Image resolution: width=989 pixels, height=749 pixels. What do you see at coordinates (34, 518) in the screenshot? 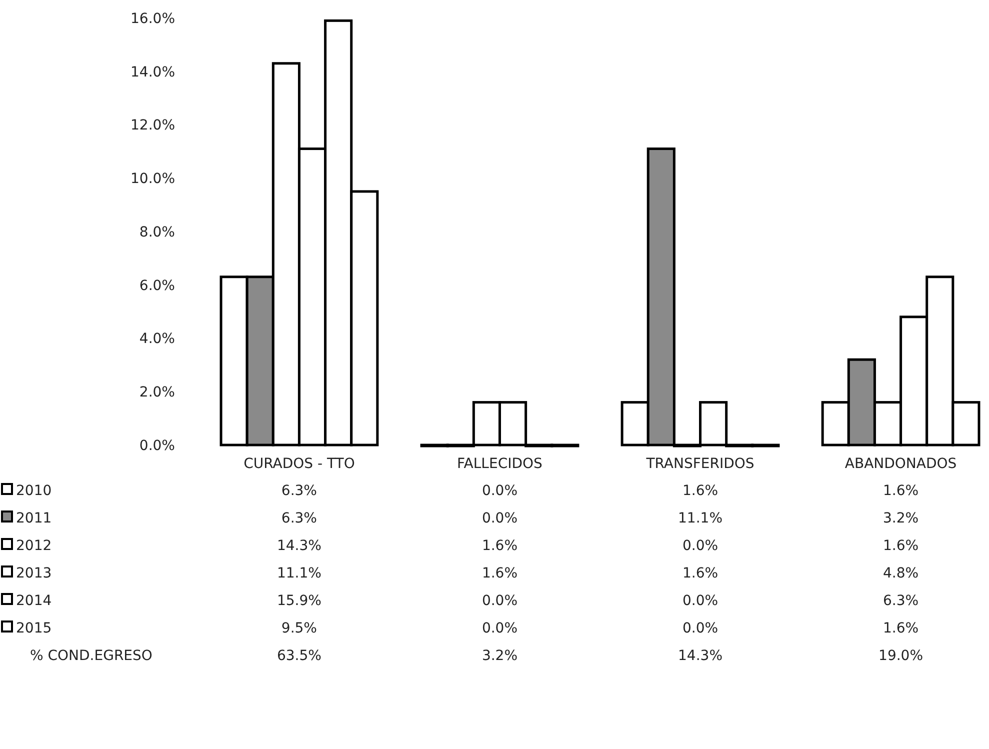
I see `legend-label: 2011` at bounding box center [34, 518].